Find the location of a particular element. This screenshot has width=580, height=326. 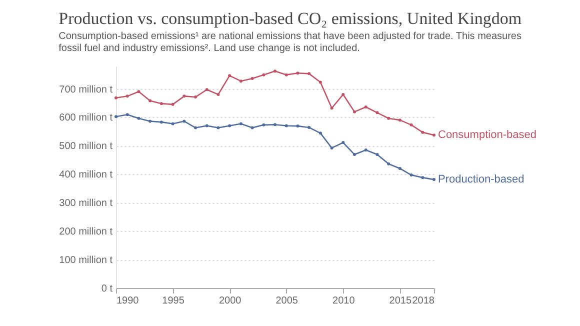

x-tick-label: 1995 is located at coordinates (173, 301).